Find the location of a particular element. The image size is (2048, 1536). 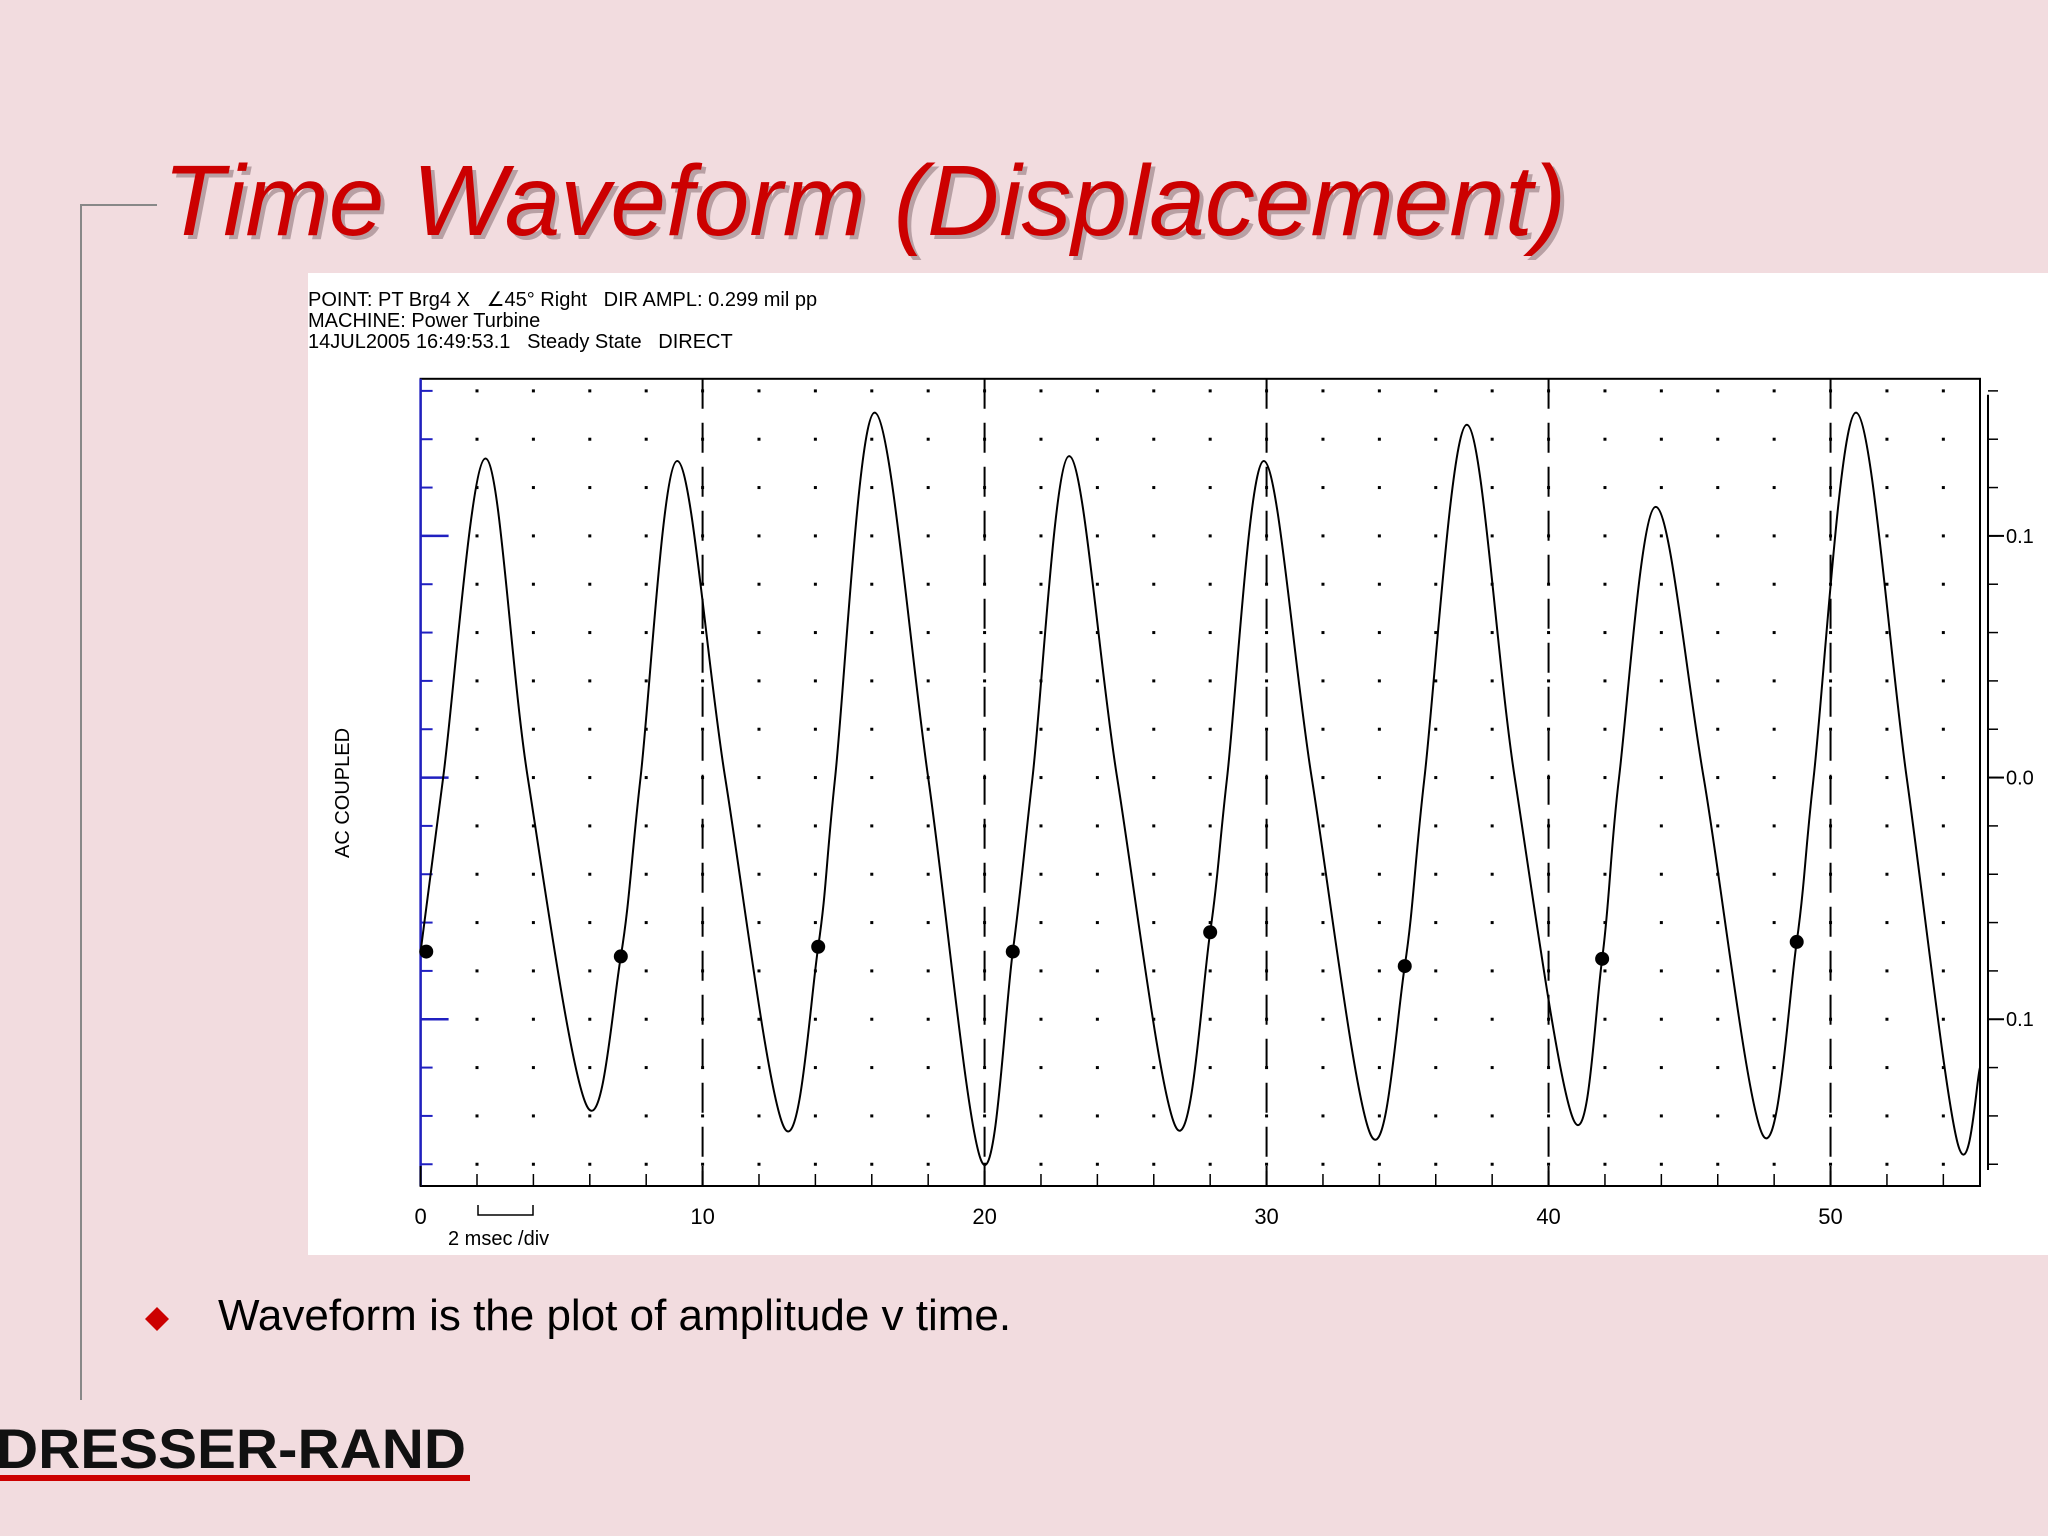

frame-line is located at coordinates (118, 802).